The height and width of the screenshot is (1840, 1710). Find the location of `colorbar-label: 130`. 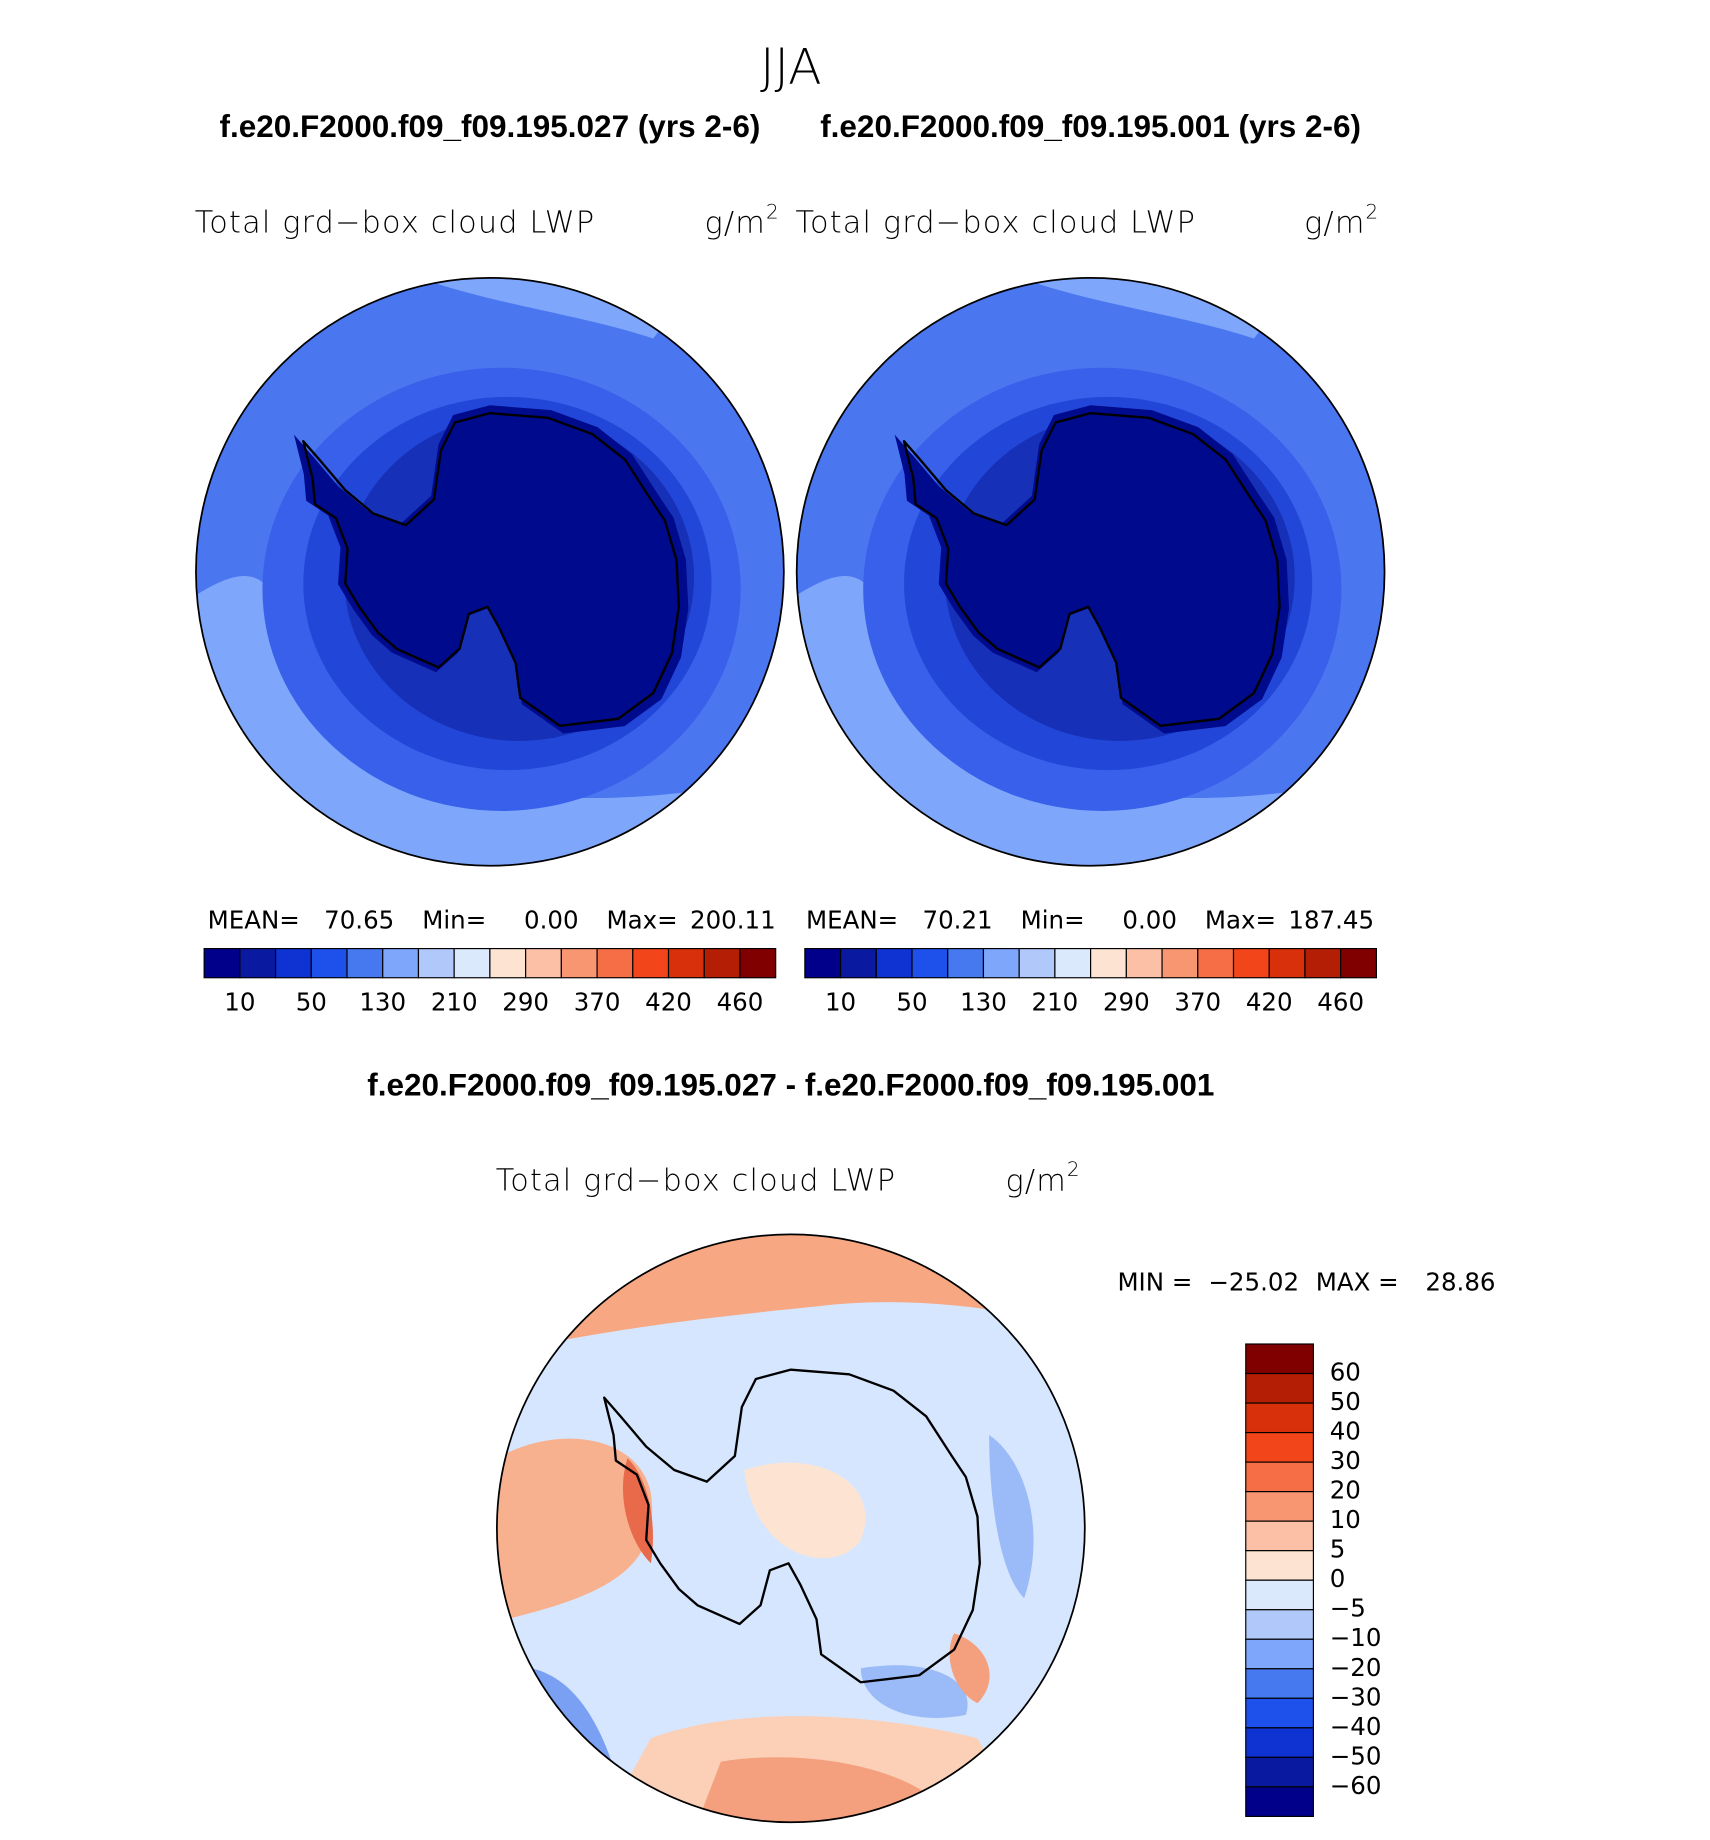

colorbar-label: 130 is located at coordinates (382, 1001).